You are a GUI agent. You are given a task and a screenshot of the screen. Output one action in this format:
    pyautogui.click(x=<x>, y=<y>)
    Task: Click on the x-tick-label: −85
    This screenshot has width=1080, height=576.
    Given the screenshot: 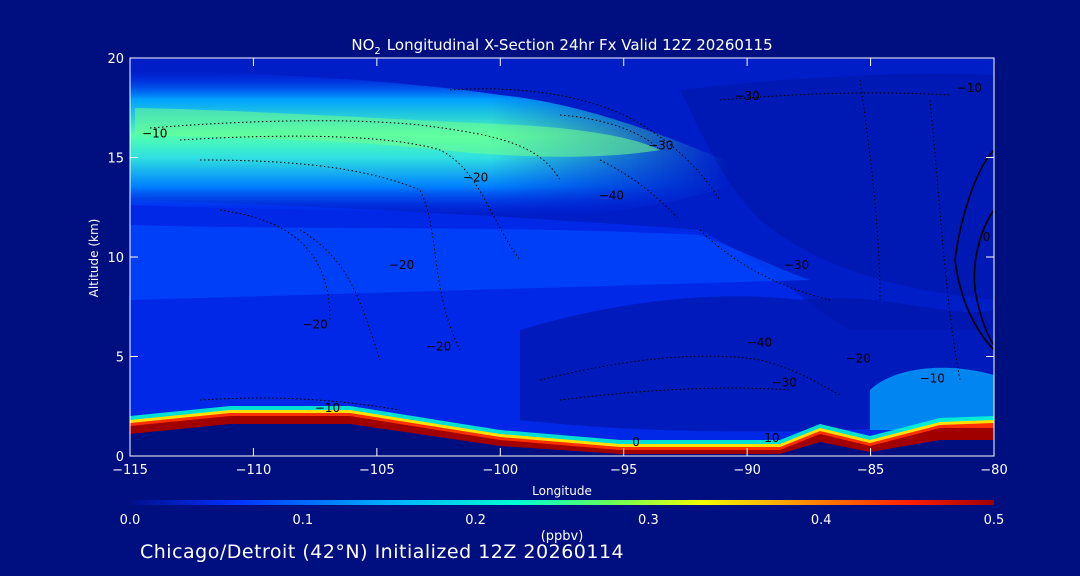 What is the action you would take?
    pyautogui.click(x=870, y=470)
    